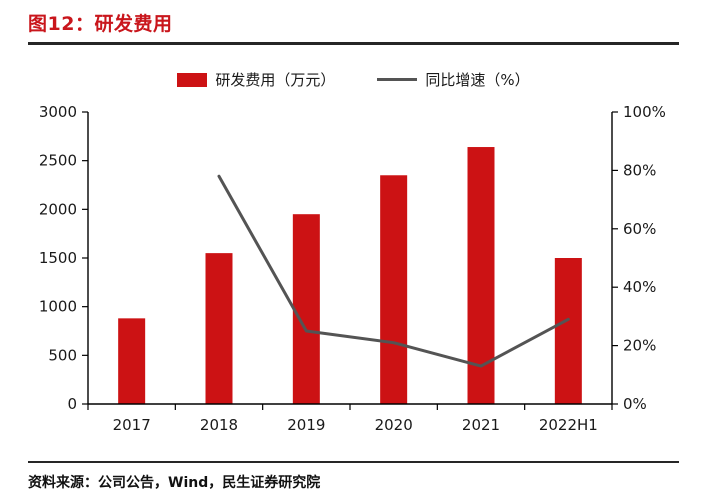 Image resolution: width=707 pixels, height=502 pixels. I want to click on x-tick-label-2020: 2020, so click(394, 425).